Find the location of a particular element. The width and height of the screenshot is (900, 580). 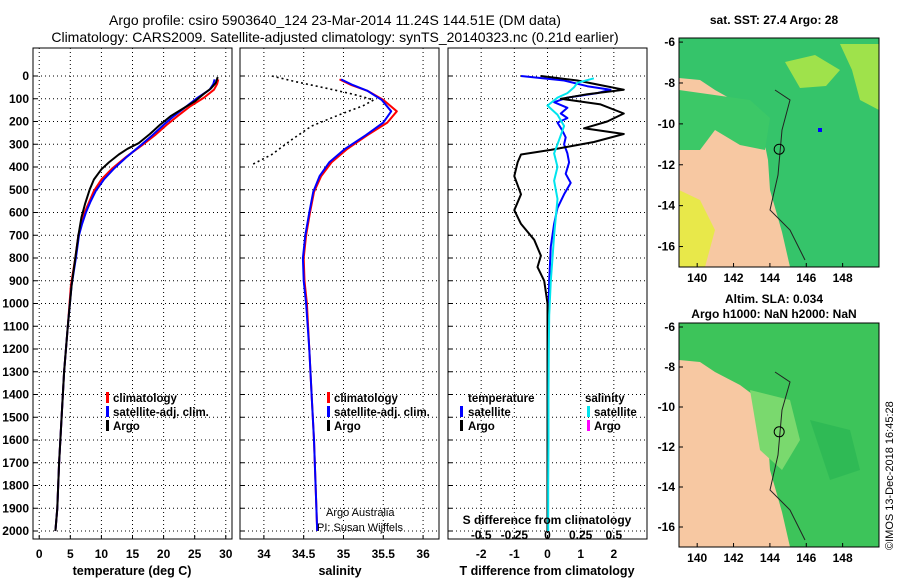

sla-map-isobath is located at coordinates (787, 456).